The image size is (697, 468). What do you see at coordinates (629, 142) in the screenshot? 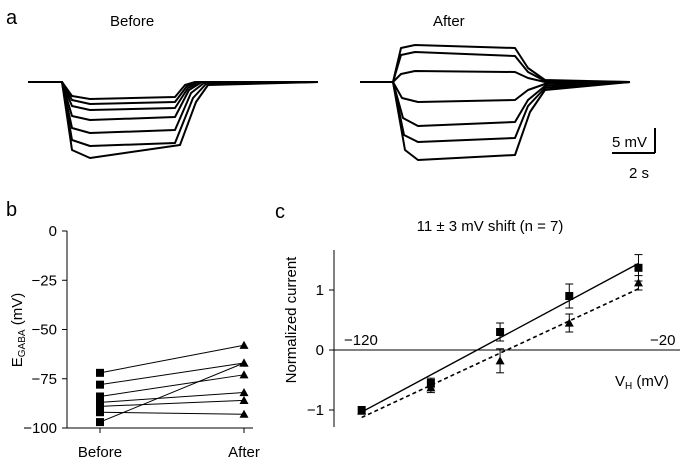
I see `scale-bar-voltage-label: 5 mV` at bounding box center [629, 142].